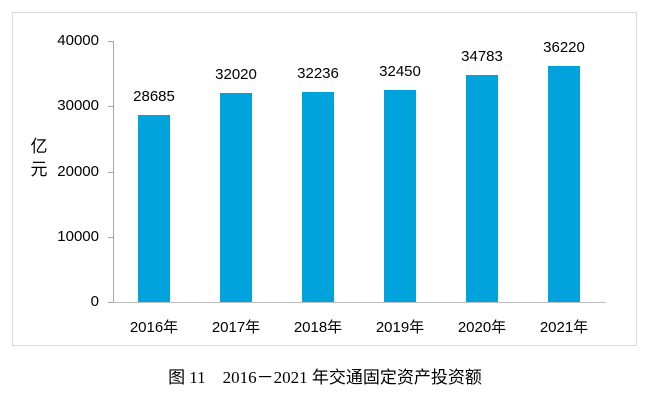 This screenshot has height=401, width=650. What do you see at coordinates (482, 56) in the screenshot?
I see `bar-value-label: 34783` at bounding box center [482, 56].